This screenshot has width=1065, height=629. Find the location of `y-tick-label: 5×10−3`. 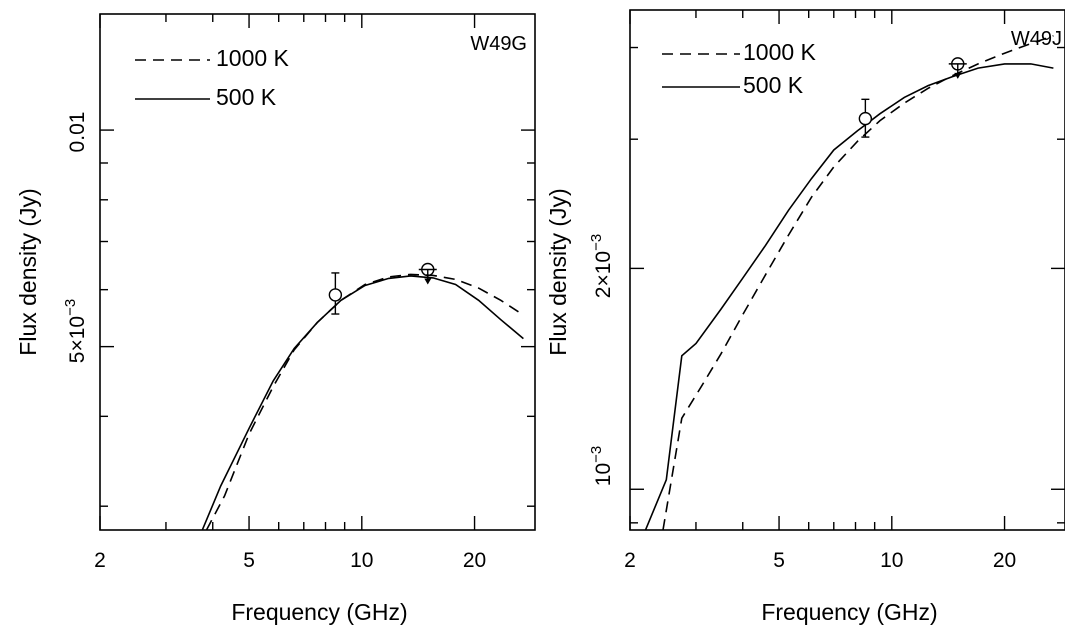

y-tick-label: 5×10−3 is located at coordinates (75, 331).